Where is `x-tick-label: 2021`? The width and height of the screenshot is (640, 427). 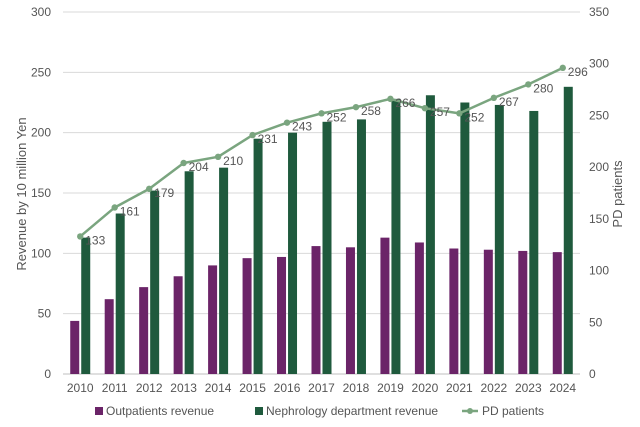
x-tick-label: 2021 is located at coordinates (459, 388).